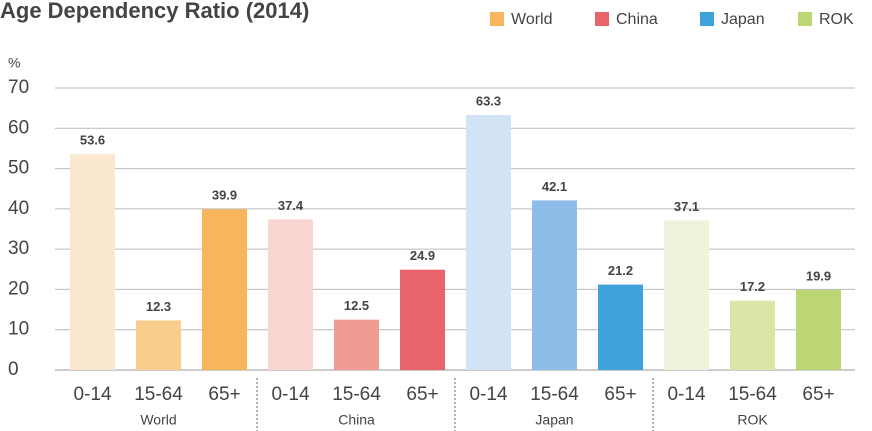 This screenshot has height=431, width=872. Describe the element at coordinates (18, 127) in the screenshot. I see `y-tick-label: 60` at that location.